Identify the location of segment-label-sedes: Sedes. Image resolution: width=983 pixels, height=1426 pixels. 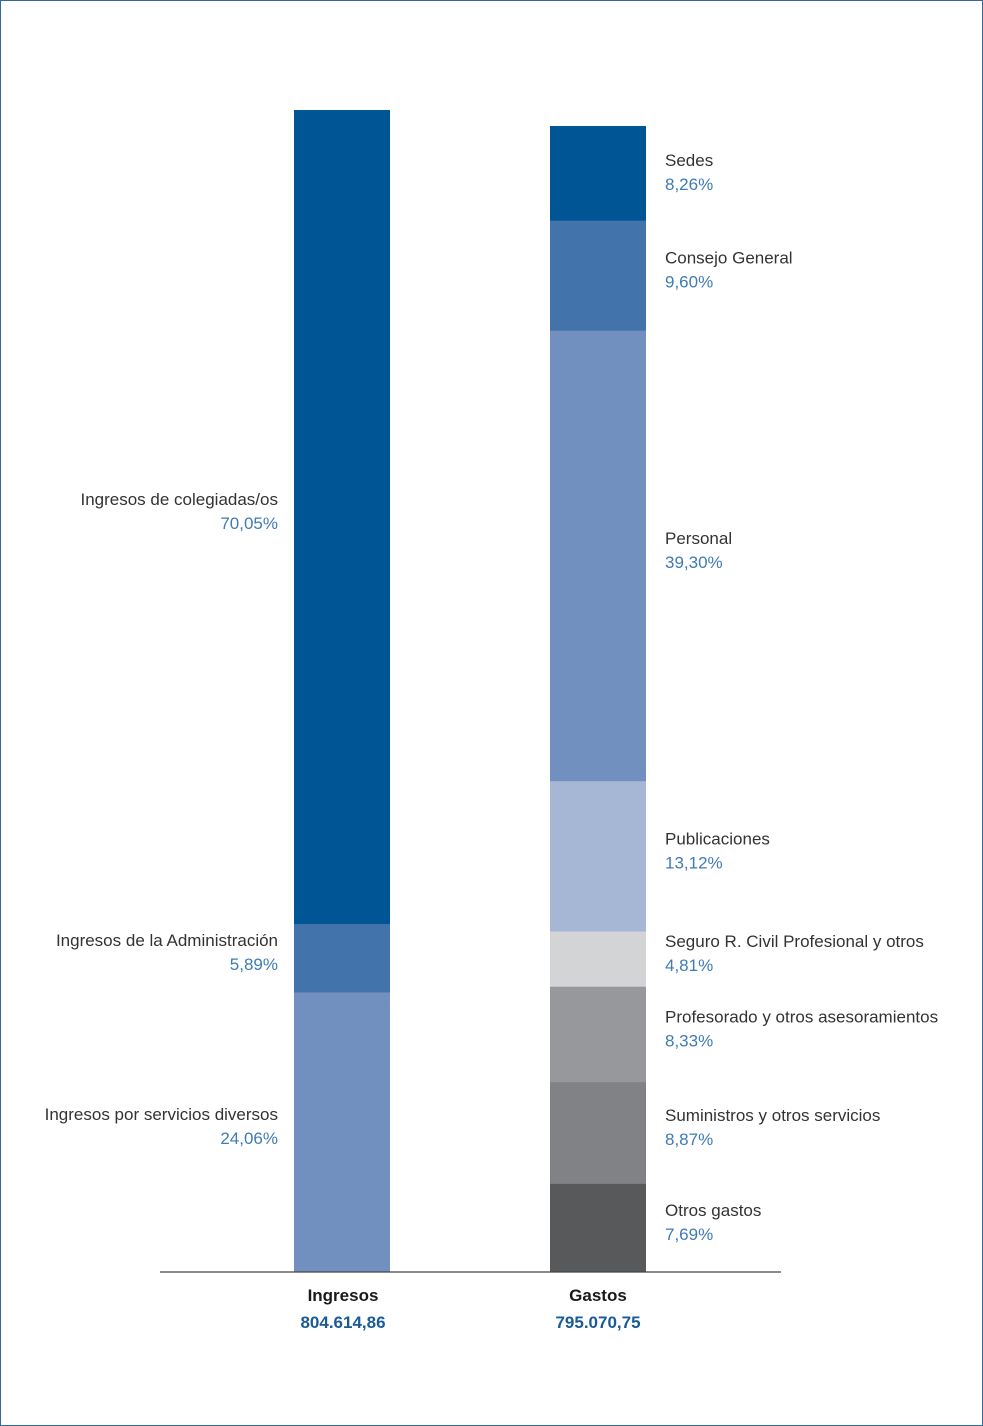
(689, 160).